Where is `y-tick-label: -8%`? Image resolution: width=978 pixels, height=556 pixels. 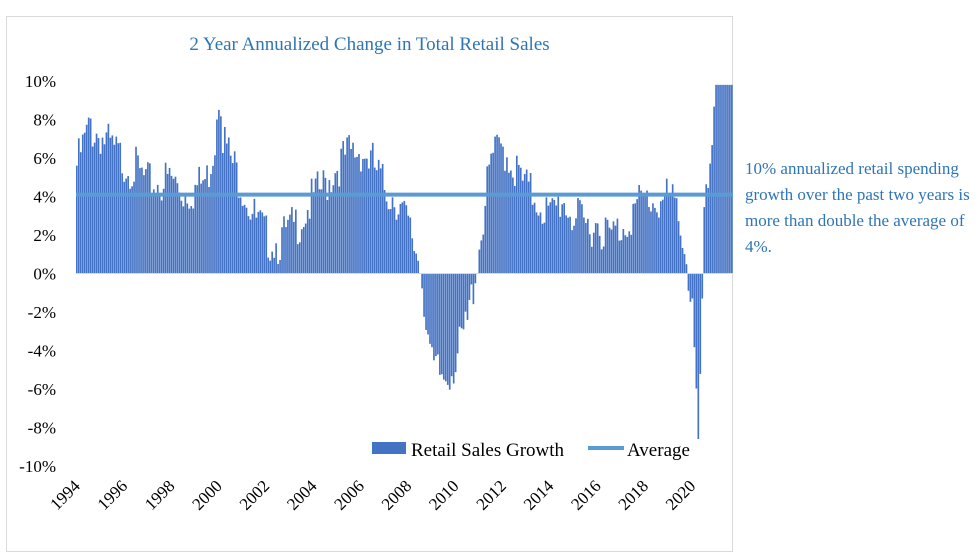 y-tick-label: -8% is located at coordinates (42, 428).